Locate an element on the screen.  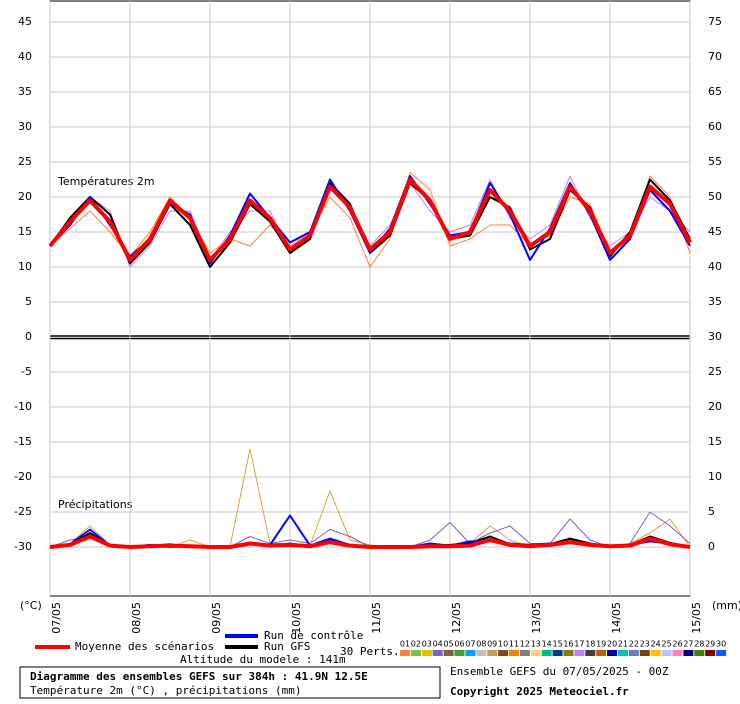
pert-label: 10 is located at coordinates (503, 644).